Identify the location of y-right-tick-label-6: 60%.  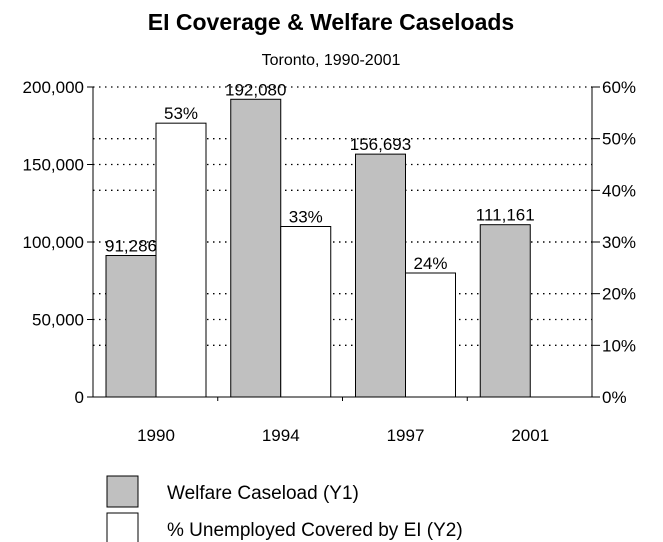
(619, 87).